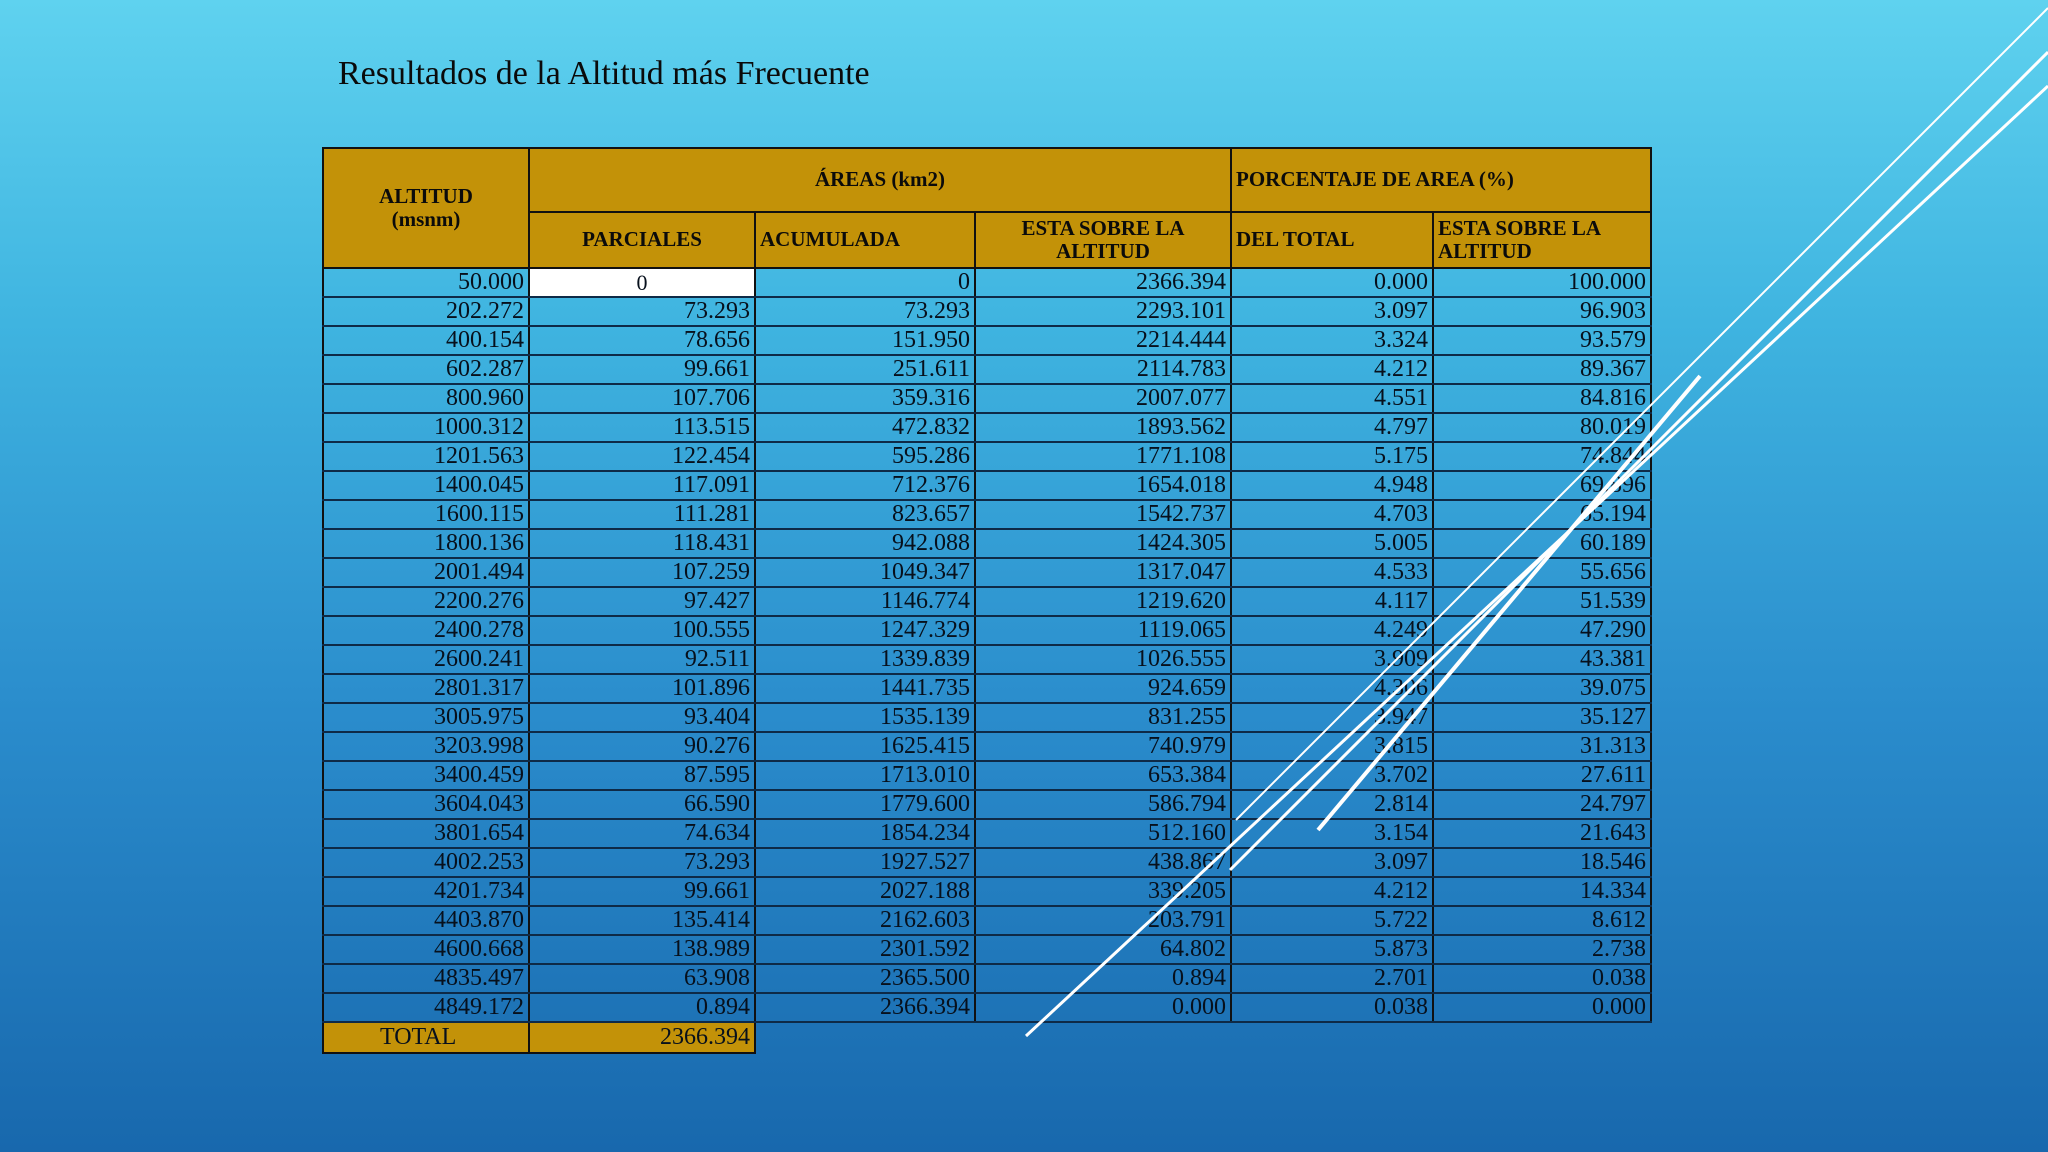  Describe the element at coordinates (426, 978) in the screenshot. I see `altitud-cell: 4835.497` at that location.